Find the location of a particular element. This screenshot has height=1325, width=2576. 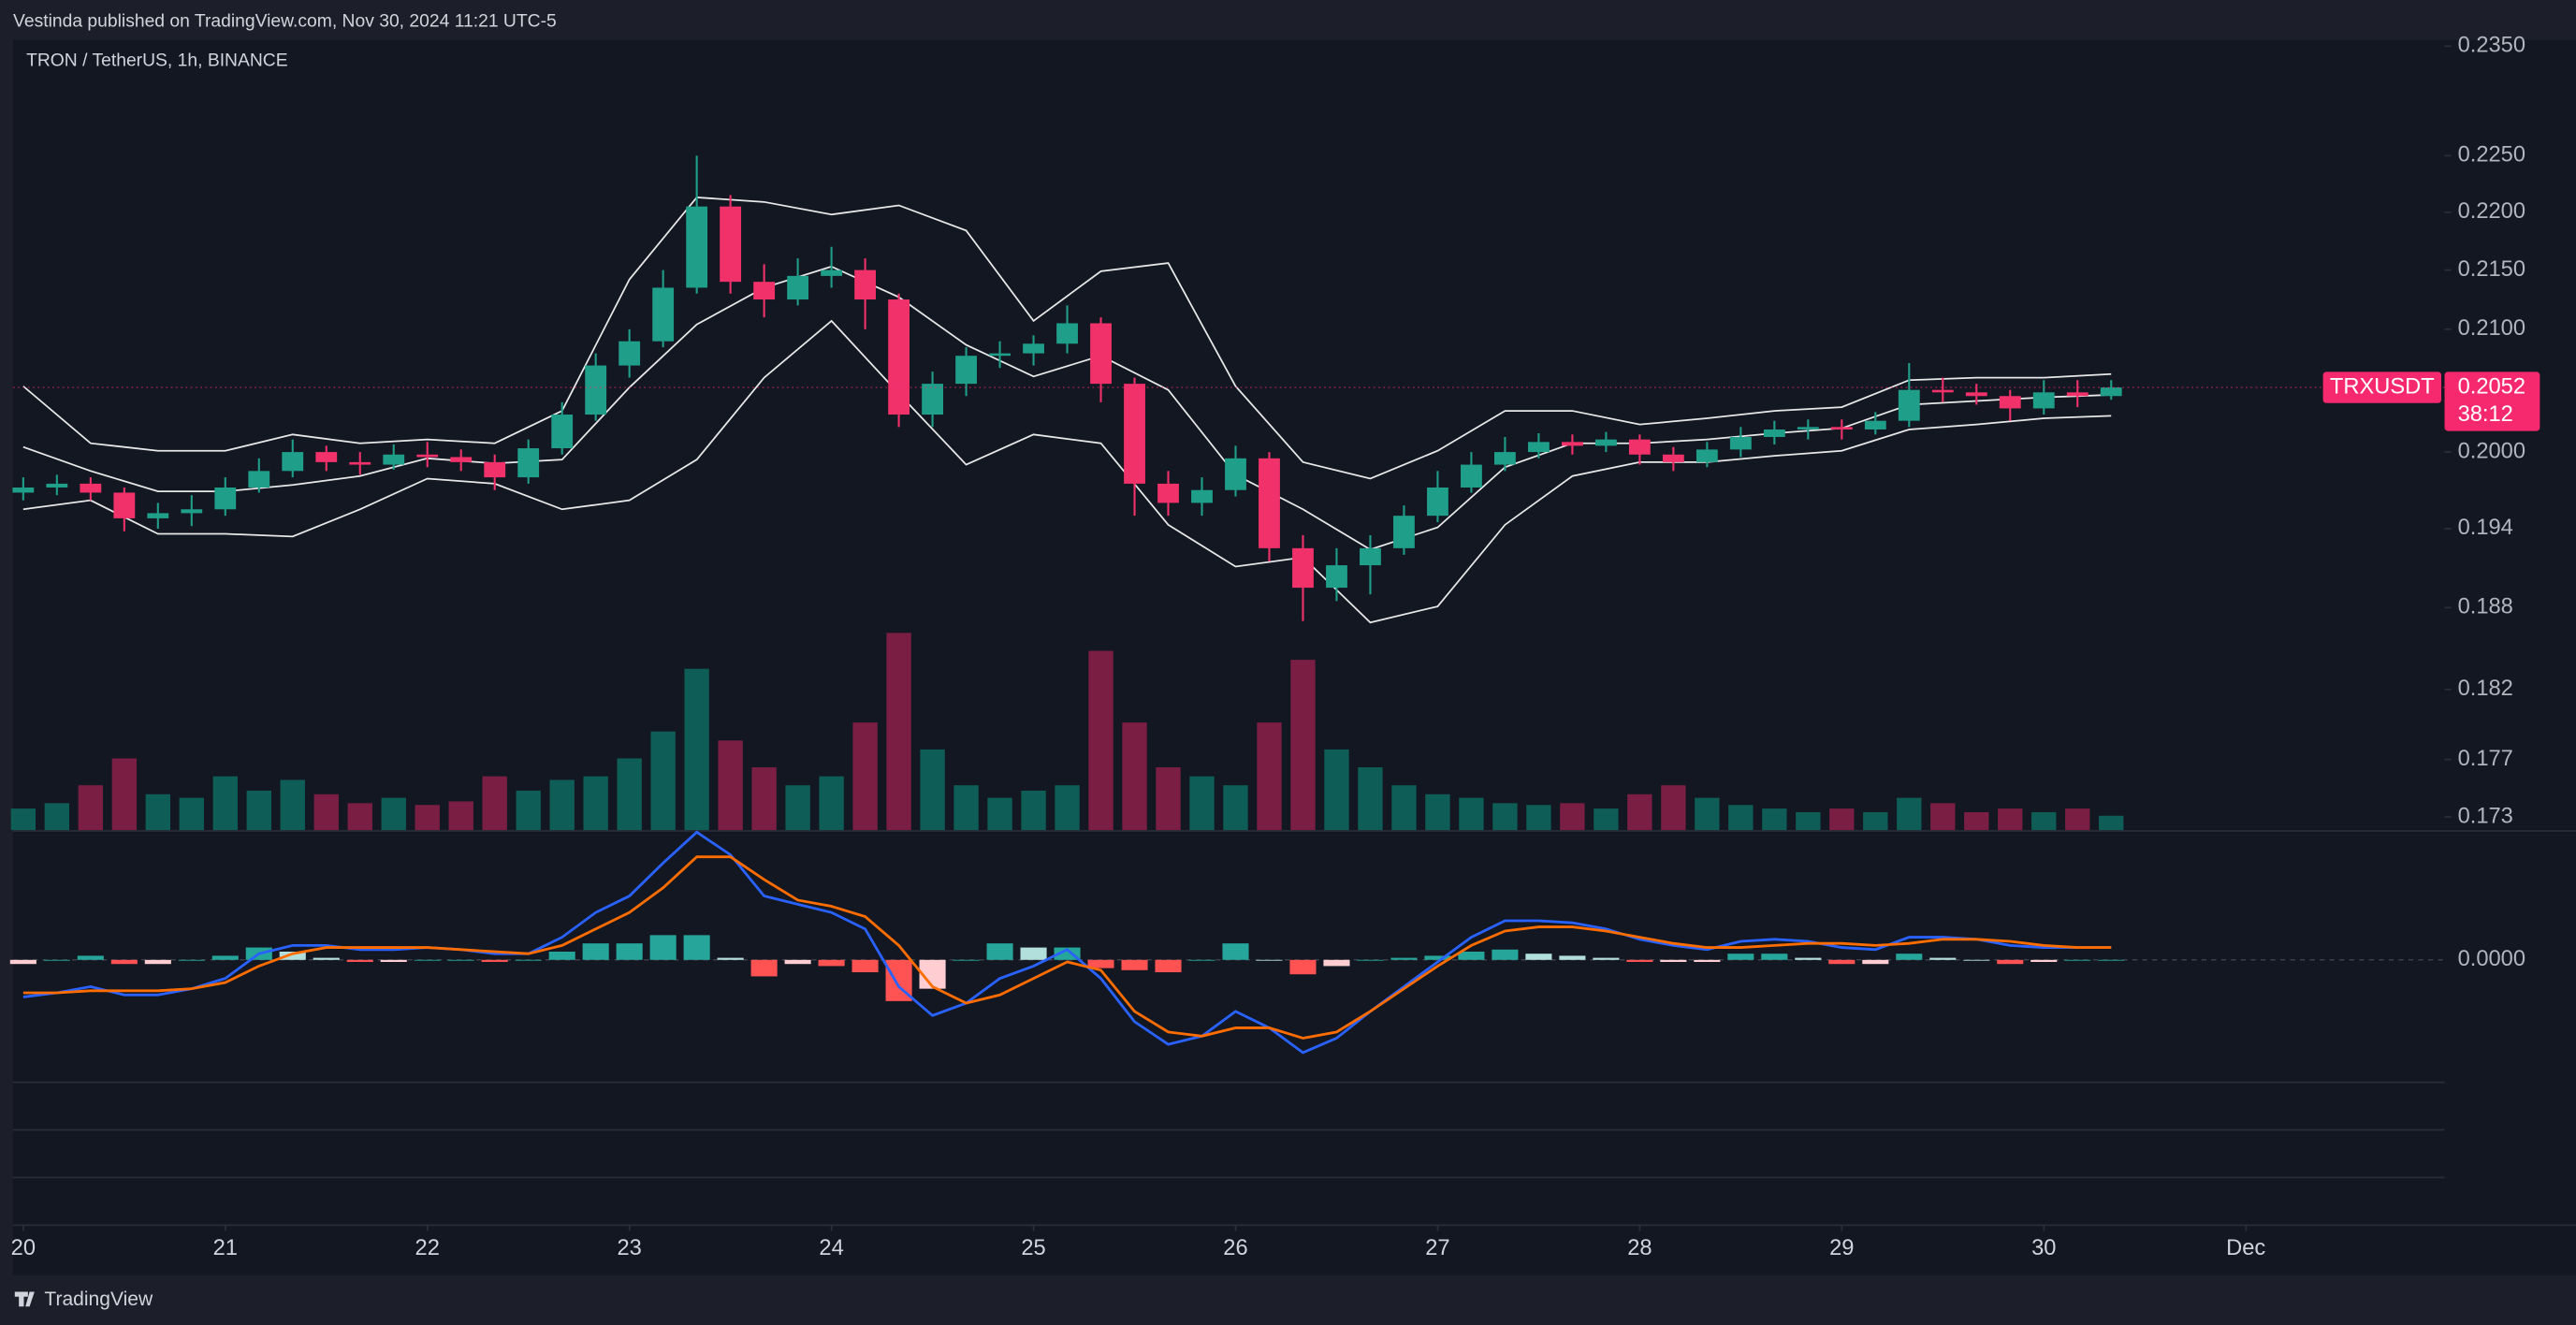

price-badge is located at coordinates (2492, 401).